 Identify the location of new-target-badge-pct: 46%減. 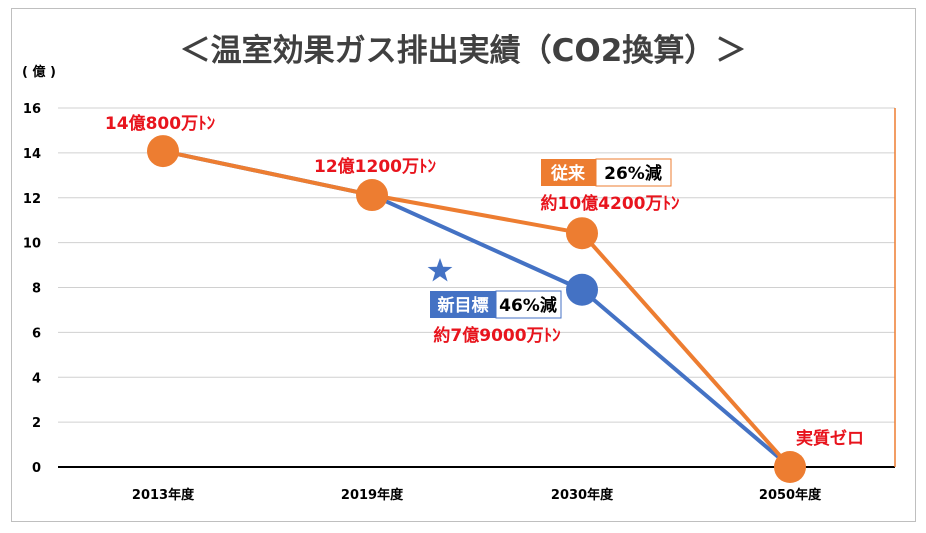
(528, 305).